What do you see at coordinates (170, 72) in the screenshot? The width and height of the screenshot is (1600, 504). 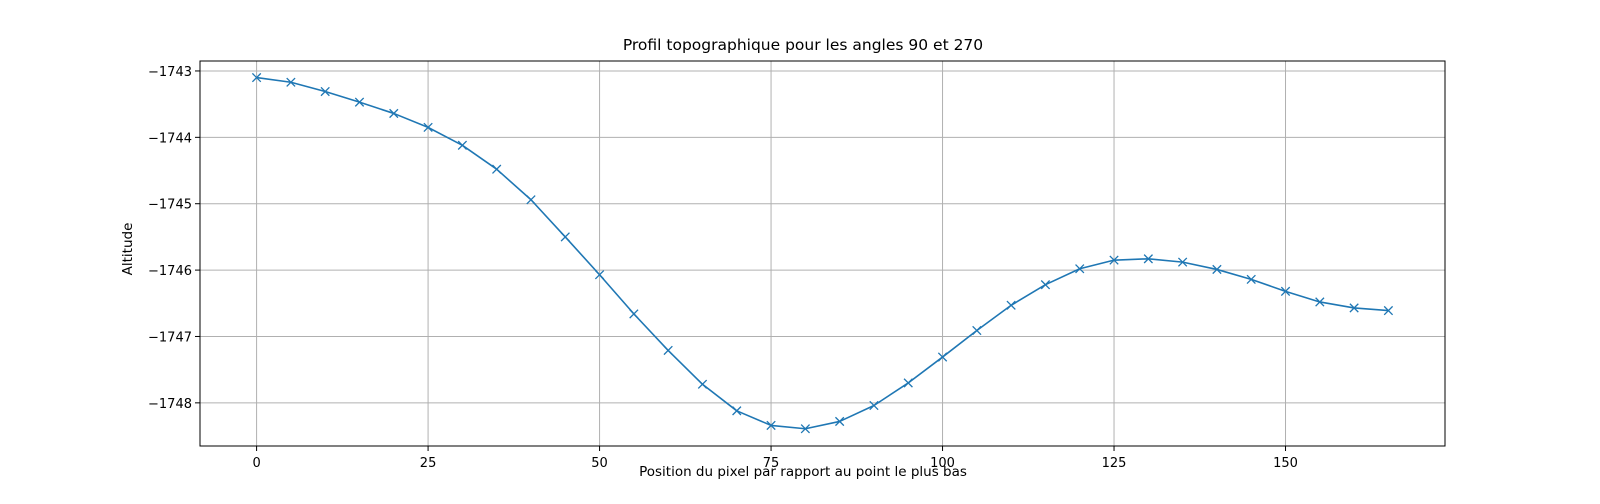 I see `y-tick-label: −1743` at bounding box center [170, 72].